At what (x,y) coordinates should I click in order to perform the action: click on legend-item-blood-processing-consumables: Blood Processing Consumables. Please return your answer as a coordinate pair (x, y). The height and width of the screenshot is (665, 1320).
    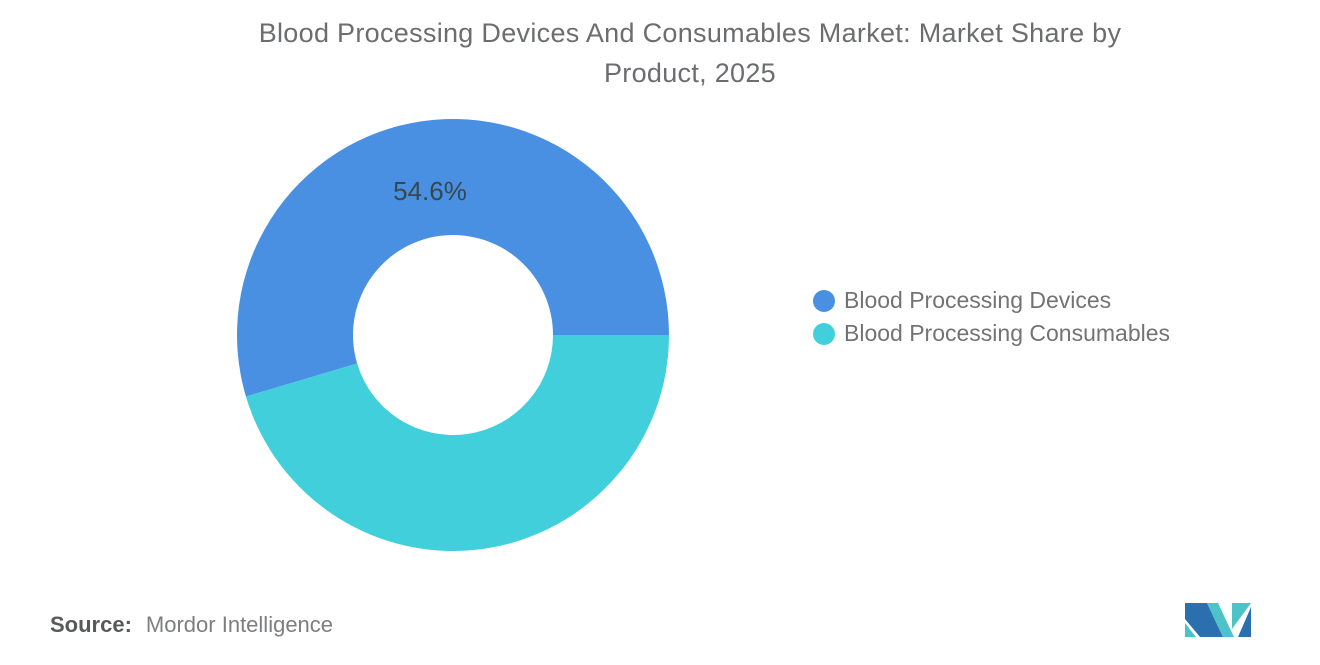
    Looking at the image, I should click on (991, 333).